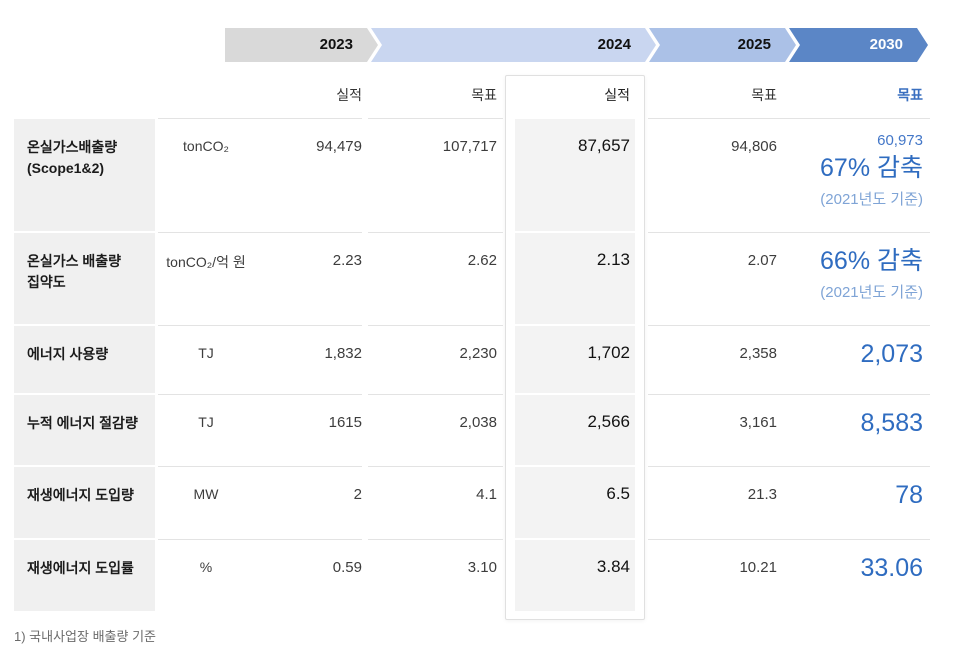 The height and width of the screenshot is (654, 960). Describe the element at coordinates (608, 352) in the screenshot. I see `cell-2024-actual-value: 1,702` at that location.